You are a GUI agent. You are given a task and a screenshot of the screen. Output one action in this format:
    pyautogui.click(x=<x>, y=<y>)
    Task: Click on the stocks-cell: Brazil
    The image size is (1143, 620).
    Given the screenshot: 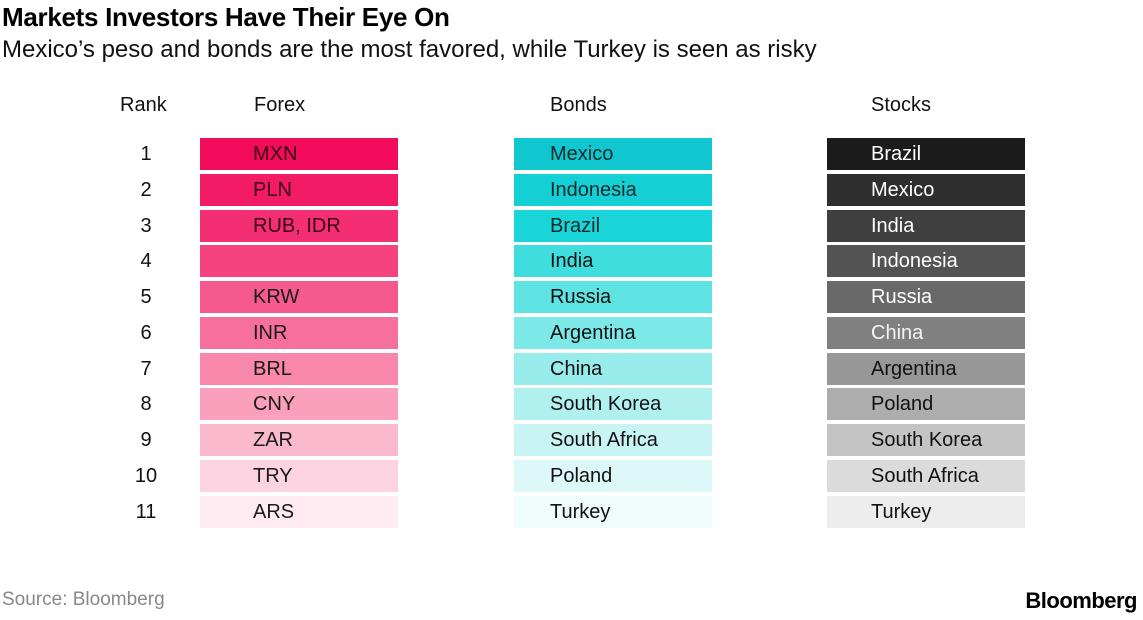 What is the action you would take?
    pyautogui.click(x=926, y=154)
    